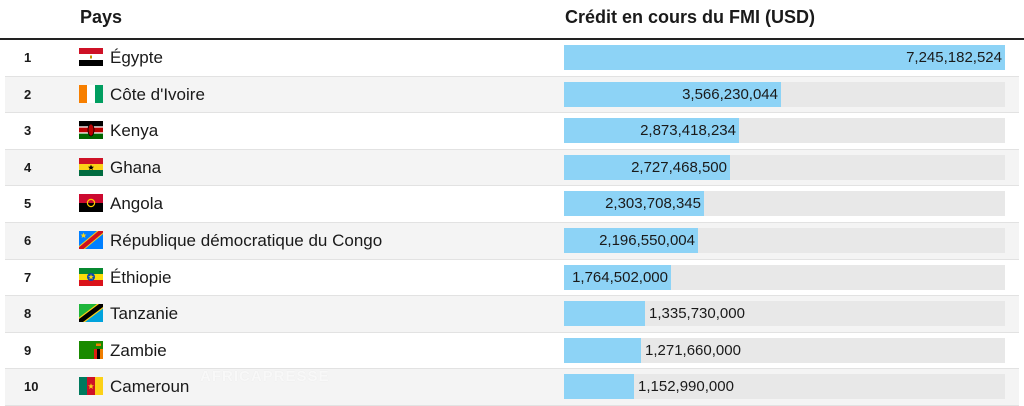  I want to click on table-row: 10 Cameroun 1,152,990,000, so click(512, 387).